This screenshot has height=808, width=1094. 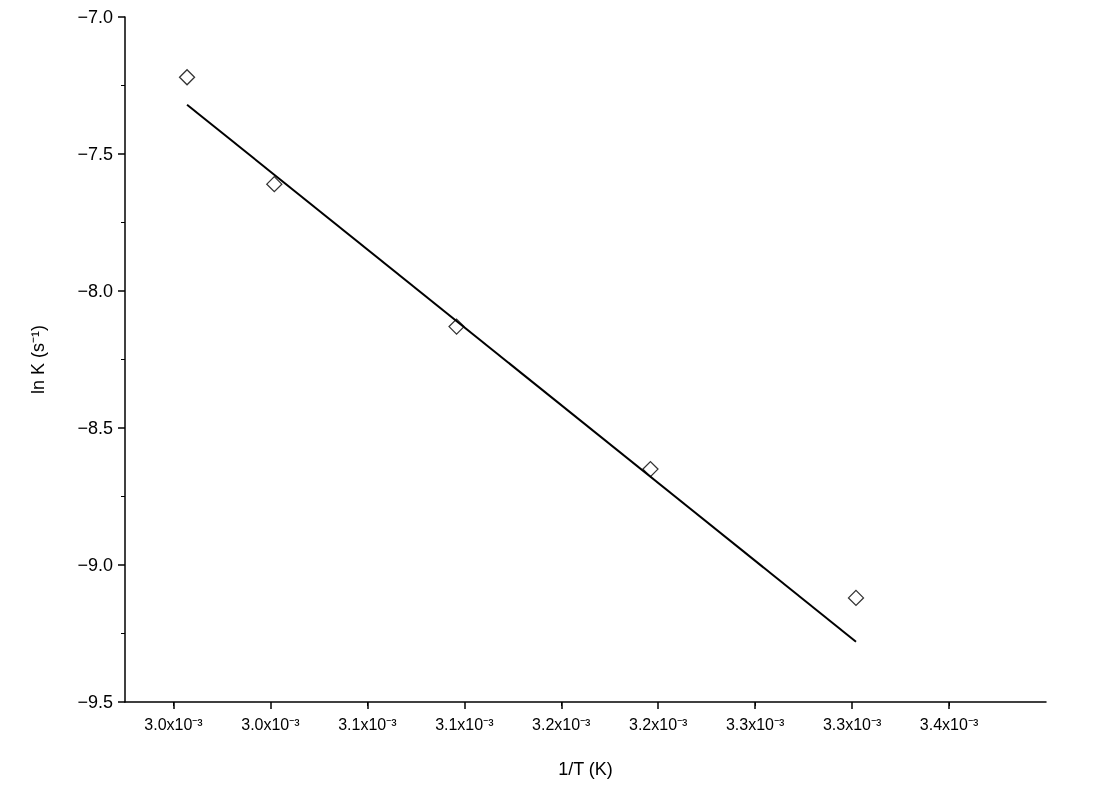 I want to click on y-tick-label: −8.0, so click(x=95, y=291).